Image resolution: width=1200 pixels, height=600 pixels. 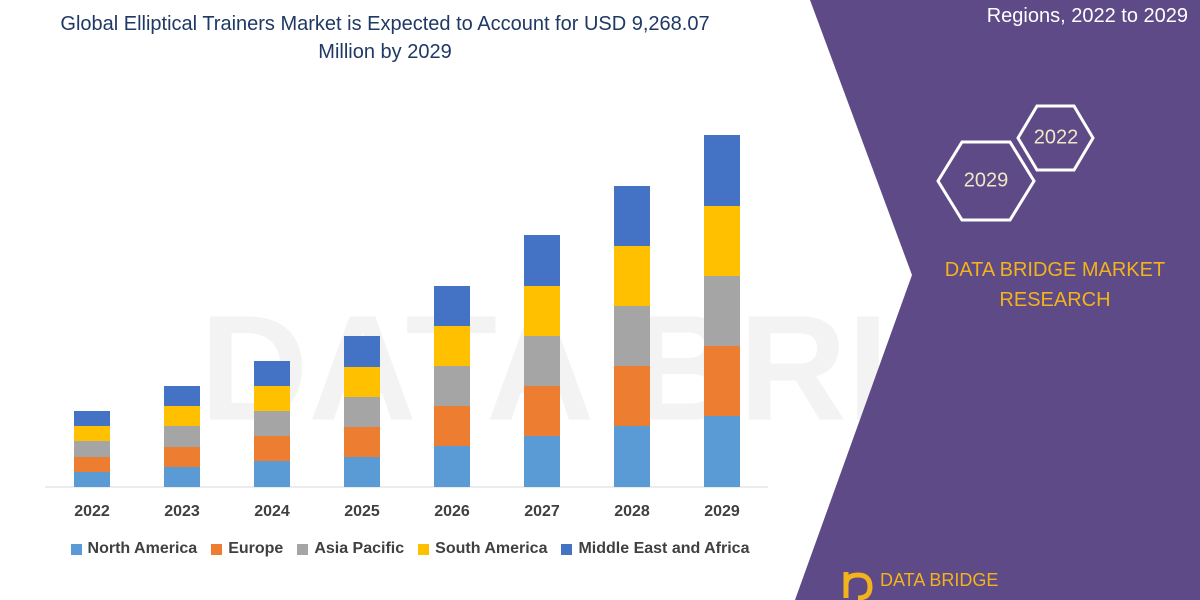 I want to click on logo-text: DATA BRIDGE, so click(x=939, y=580).